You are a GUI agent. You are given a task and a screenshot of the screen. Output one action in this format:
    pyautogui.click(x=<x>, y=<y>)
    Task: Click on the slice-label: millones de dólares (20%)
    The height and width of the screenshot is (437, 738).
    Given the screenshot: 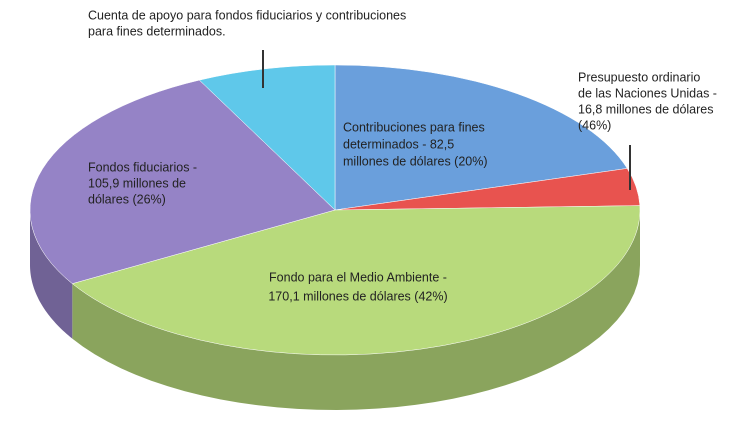 What is the action you would take?
    pyautogui.click(x=415, y=161)
    